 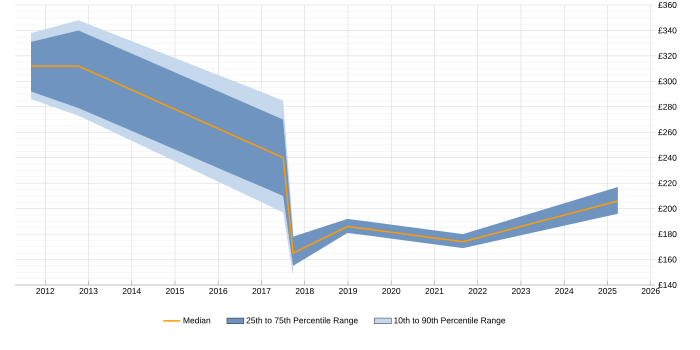 I want to click on x-tick-label: 2018, so click(x=305, y=291).